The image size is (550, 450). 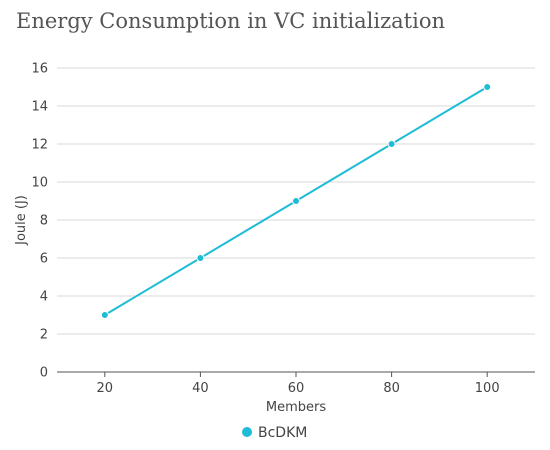 What do you see at coordinates (296, 388) in the screenshot?
I see `x-tick-label: 60` at bounding box center [296, 388].